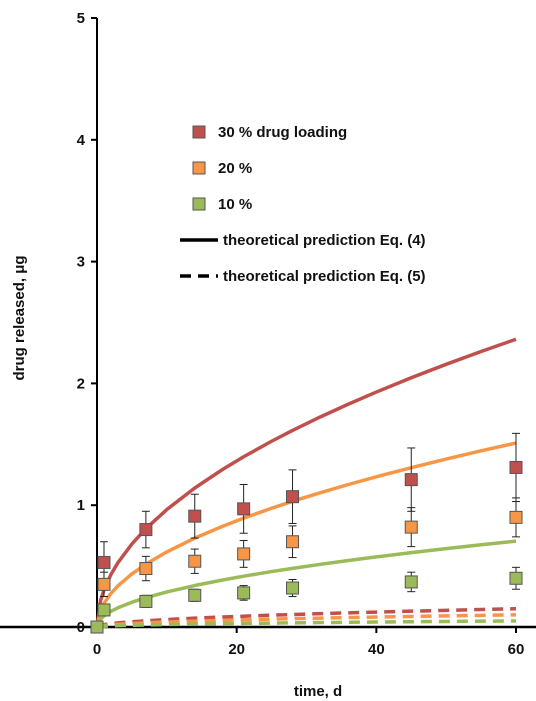  Describe the element at coordinates (282, 132) in the screenshot. I see `legend-label: 30 % drug loading` at that location.